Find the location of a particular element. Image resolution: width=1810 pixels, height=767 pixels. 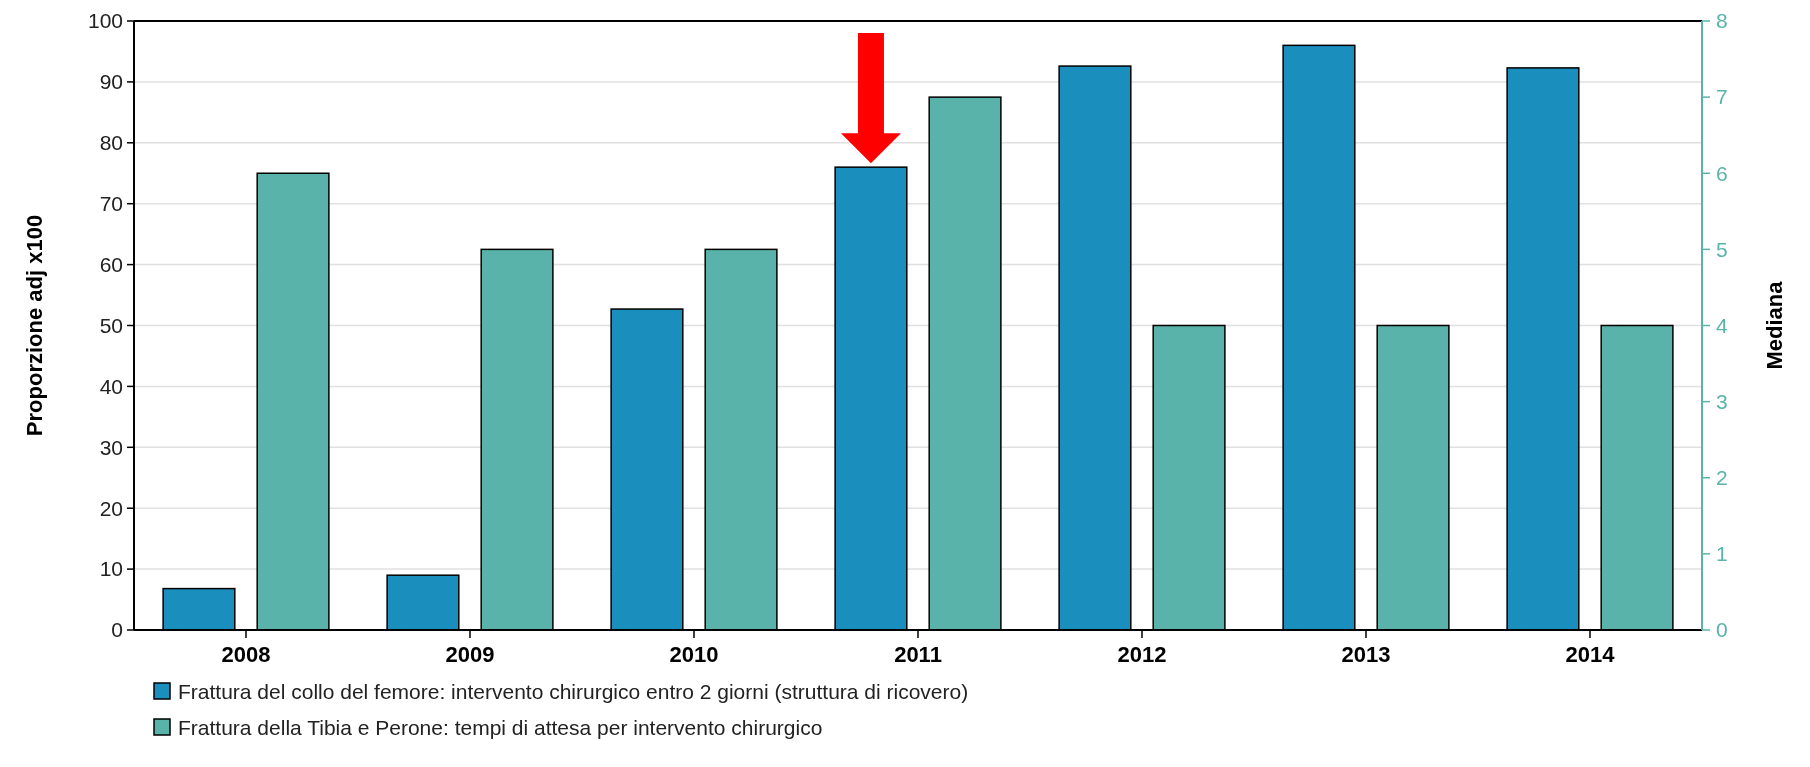

y-tick-label: 30 is located at coordinates (111, 447).